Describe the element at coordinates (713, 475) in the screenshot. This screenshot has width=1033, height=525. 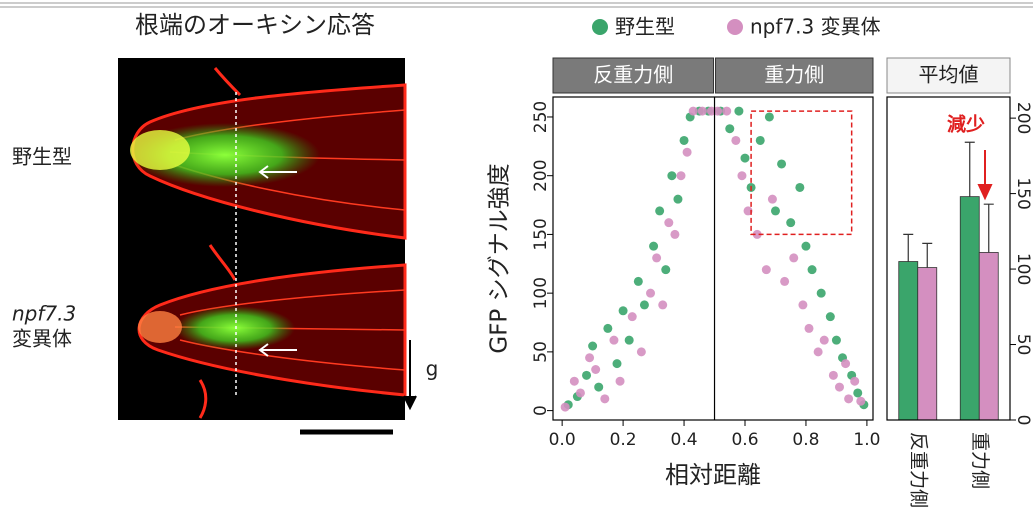
I see `x-axis-label: 相対距離` at that location.